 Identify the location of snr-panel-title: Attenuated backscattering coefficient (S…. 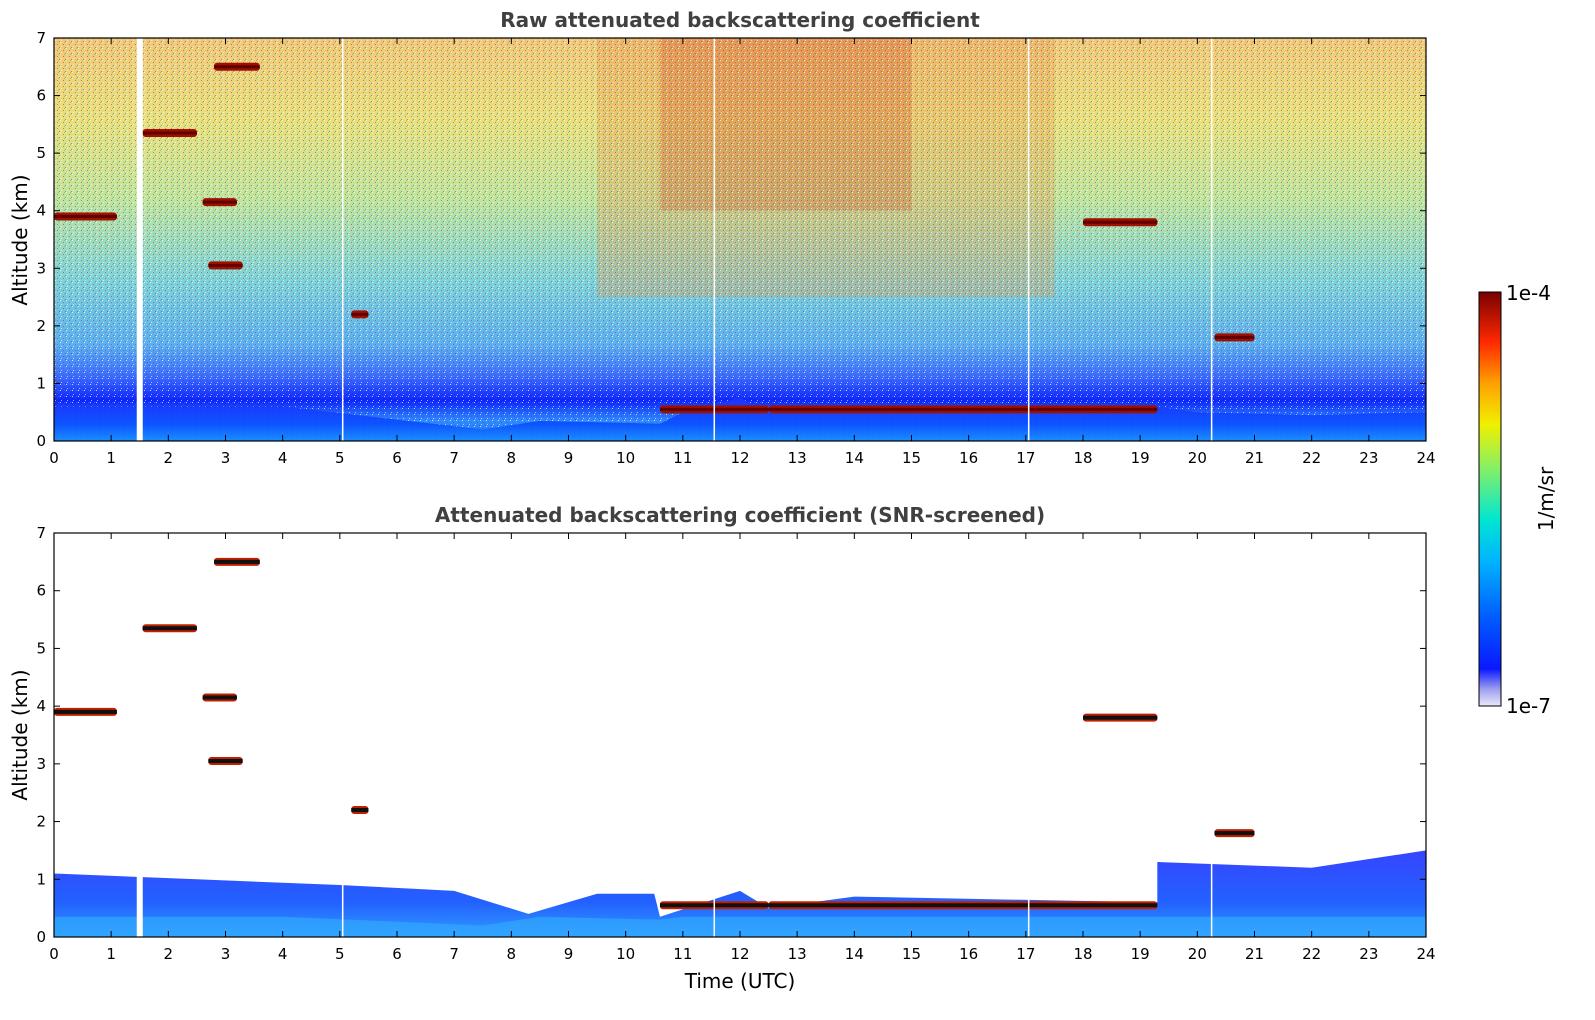
(740, 515).